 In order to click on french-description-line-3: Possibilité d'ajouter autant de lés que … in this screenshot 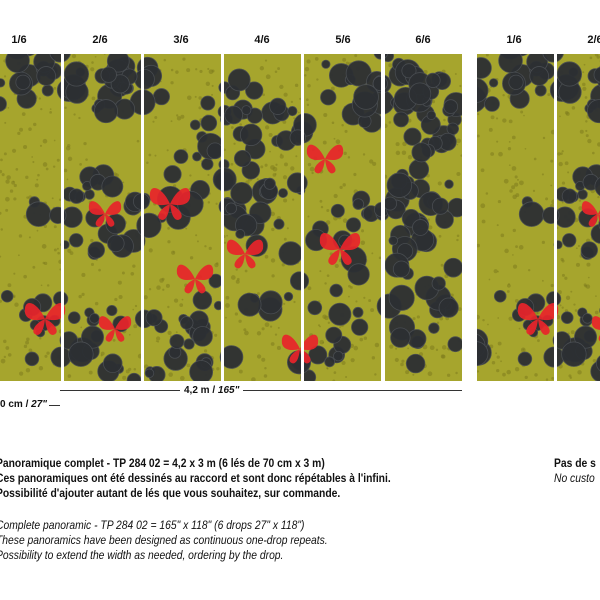, I will do `click(170, 493)`.